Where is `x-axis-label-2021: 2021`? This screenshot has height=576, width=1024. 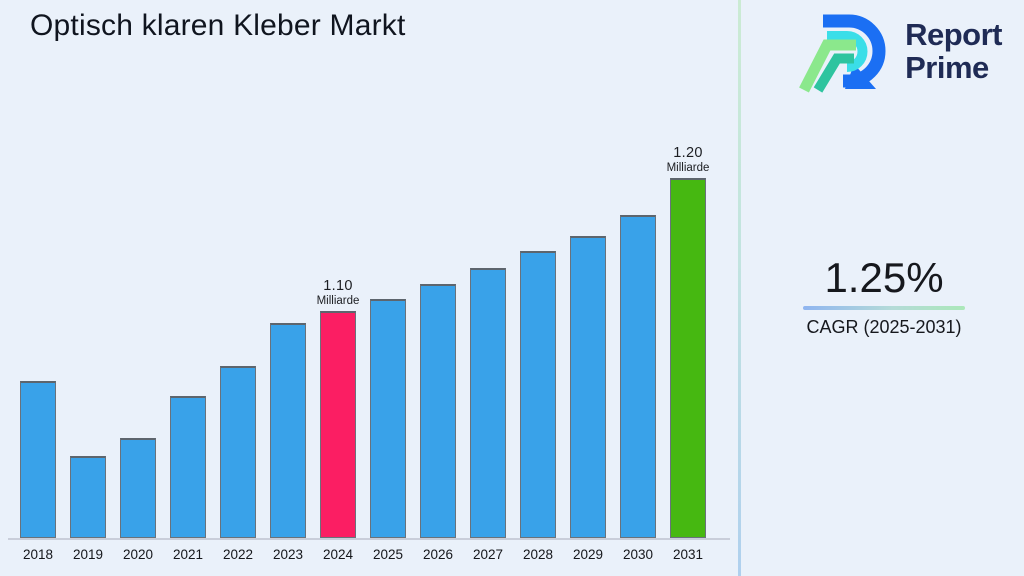 x-axis-label-2021: 2021 is located at coordinates (188, 554).